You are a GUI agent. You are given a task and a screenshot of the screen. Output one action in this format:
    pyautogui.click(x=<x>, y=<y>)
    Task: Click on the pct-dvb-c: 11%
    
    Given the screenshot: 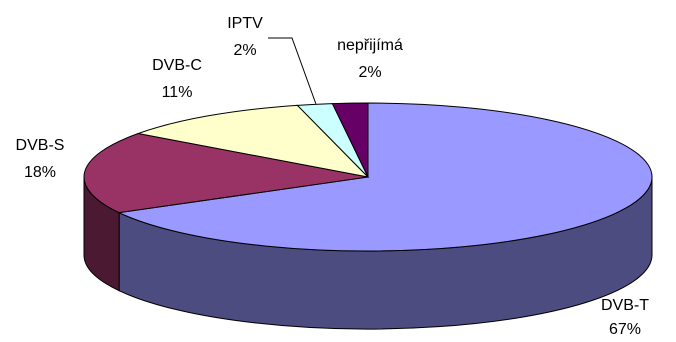 What is the action you would take?
    pyautogui.click(x=177, y=92)
    